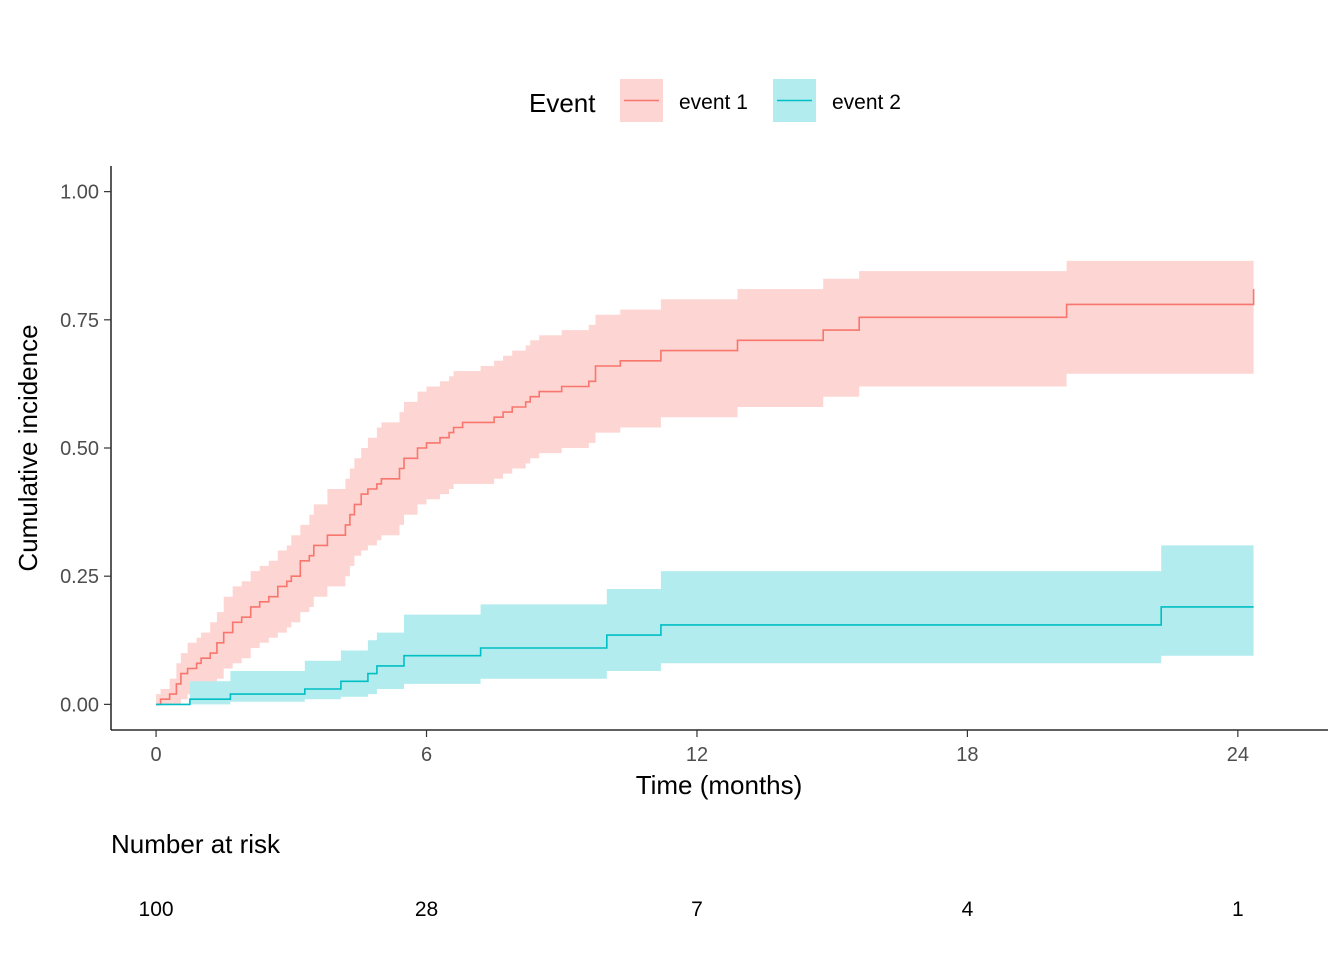 Image resolution: width=1344 pixels, height=960 pixels. I want to click on risk-table-value: 100, so click(156, 909).